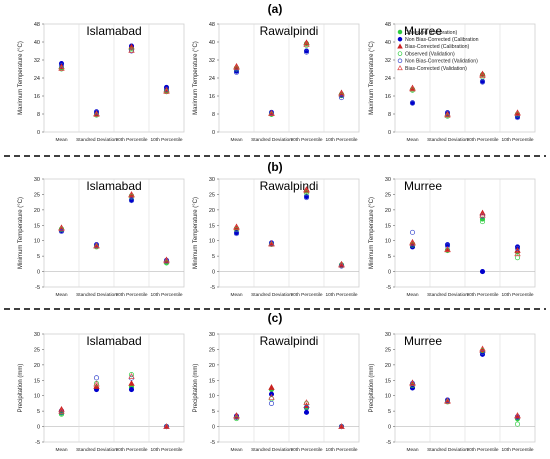 The width and height of the screenshot is (550, 459). Describe the element at coordinates (482, 82) in the screenshot. I see `data-point-s4-c2` at that location.